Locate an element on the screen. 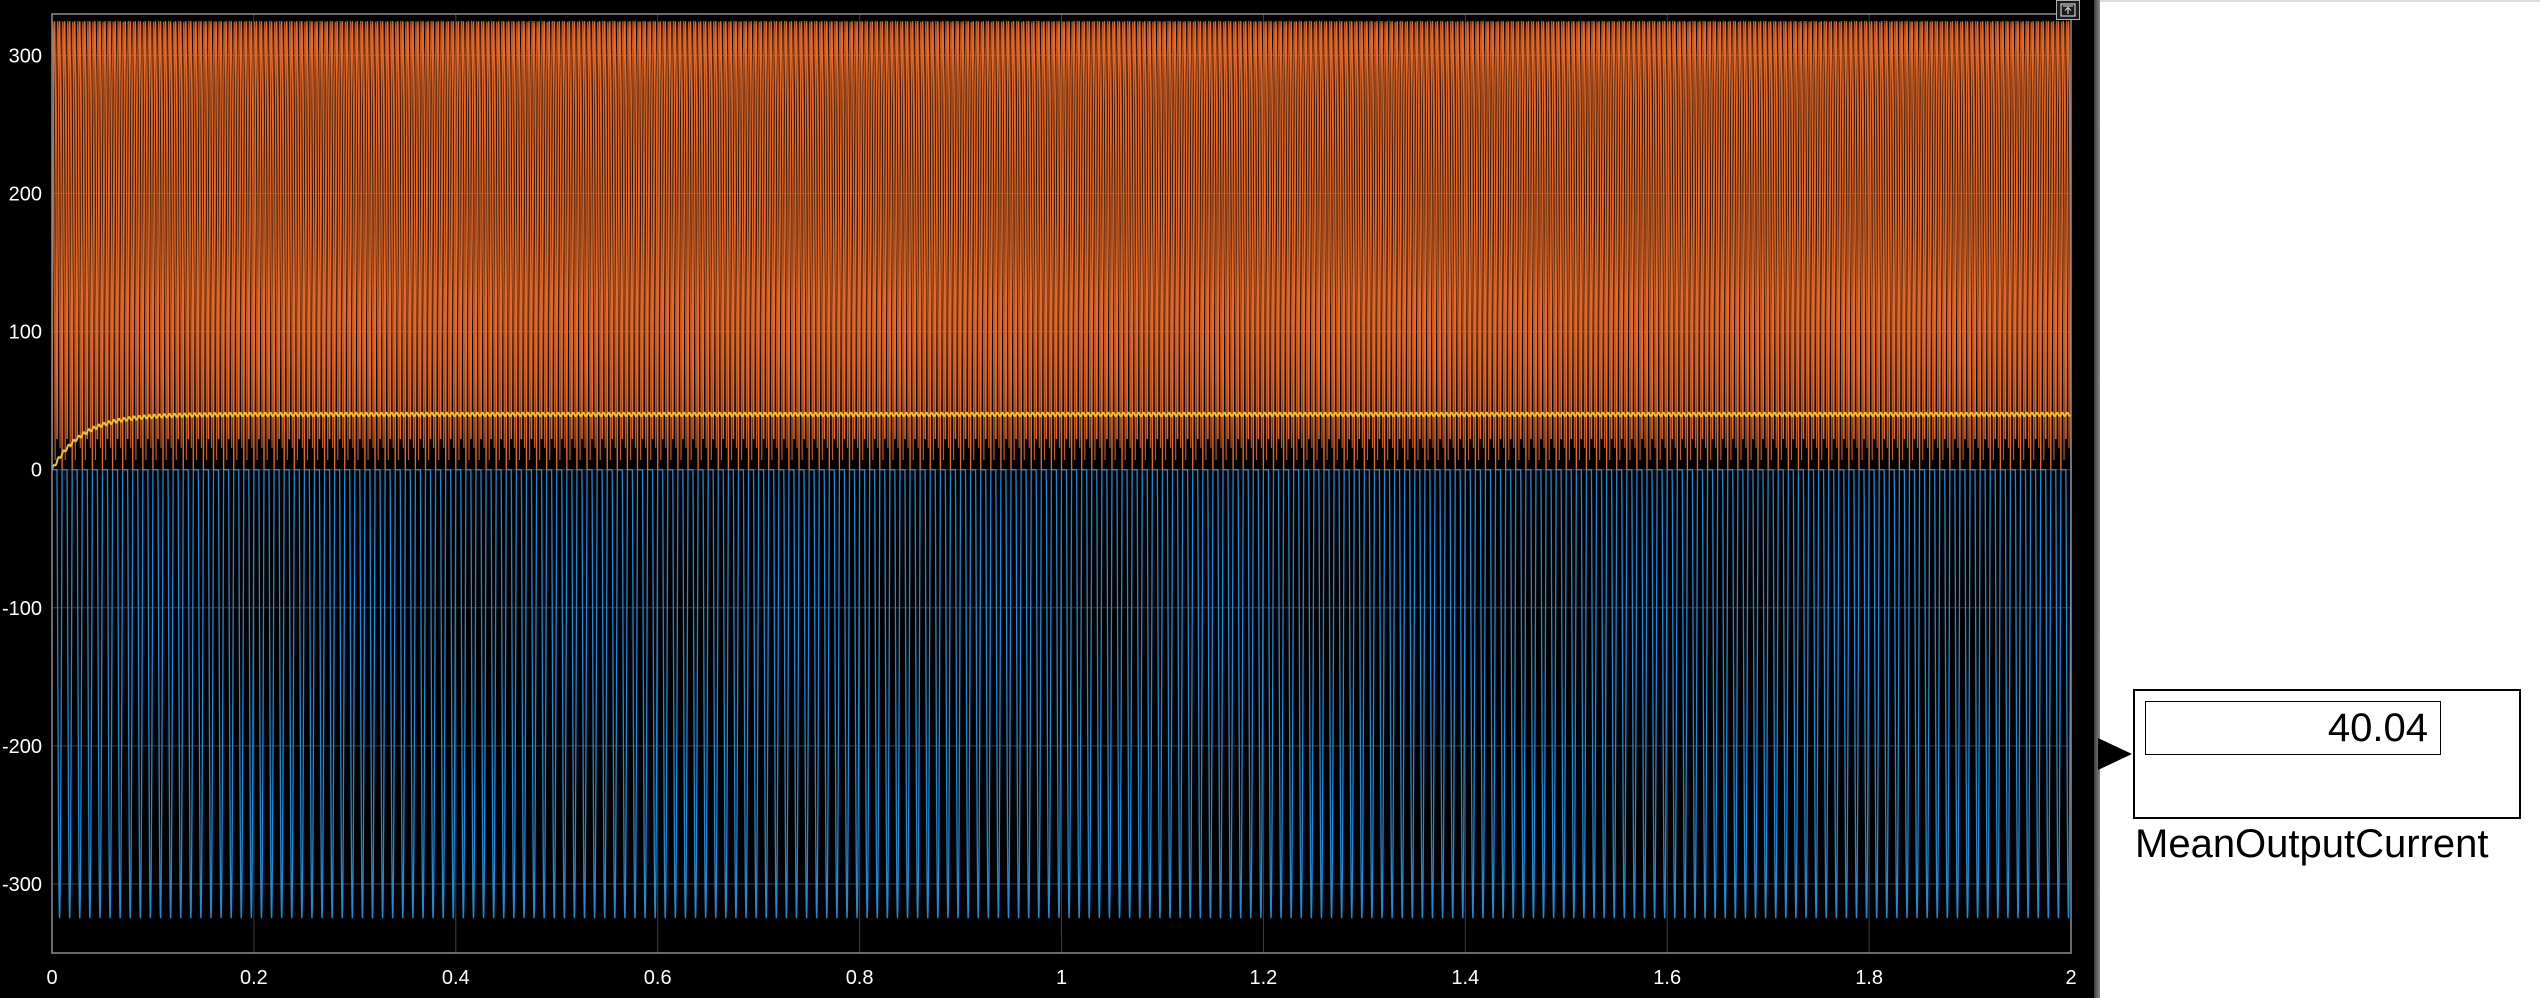  x-tick-label: 0.8 is located at coordinates (860, 978).